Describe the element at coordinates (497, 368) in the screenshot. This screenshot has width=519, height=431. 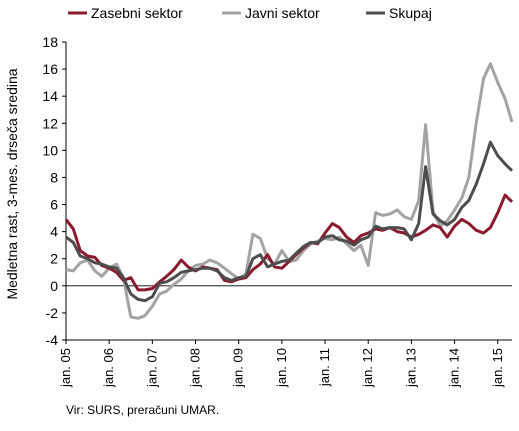
I see `x-tick-label: jan. 15` at that location.